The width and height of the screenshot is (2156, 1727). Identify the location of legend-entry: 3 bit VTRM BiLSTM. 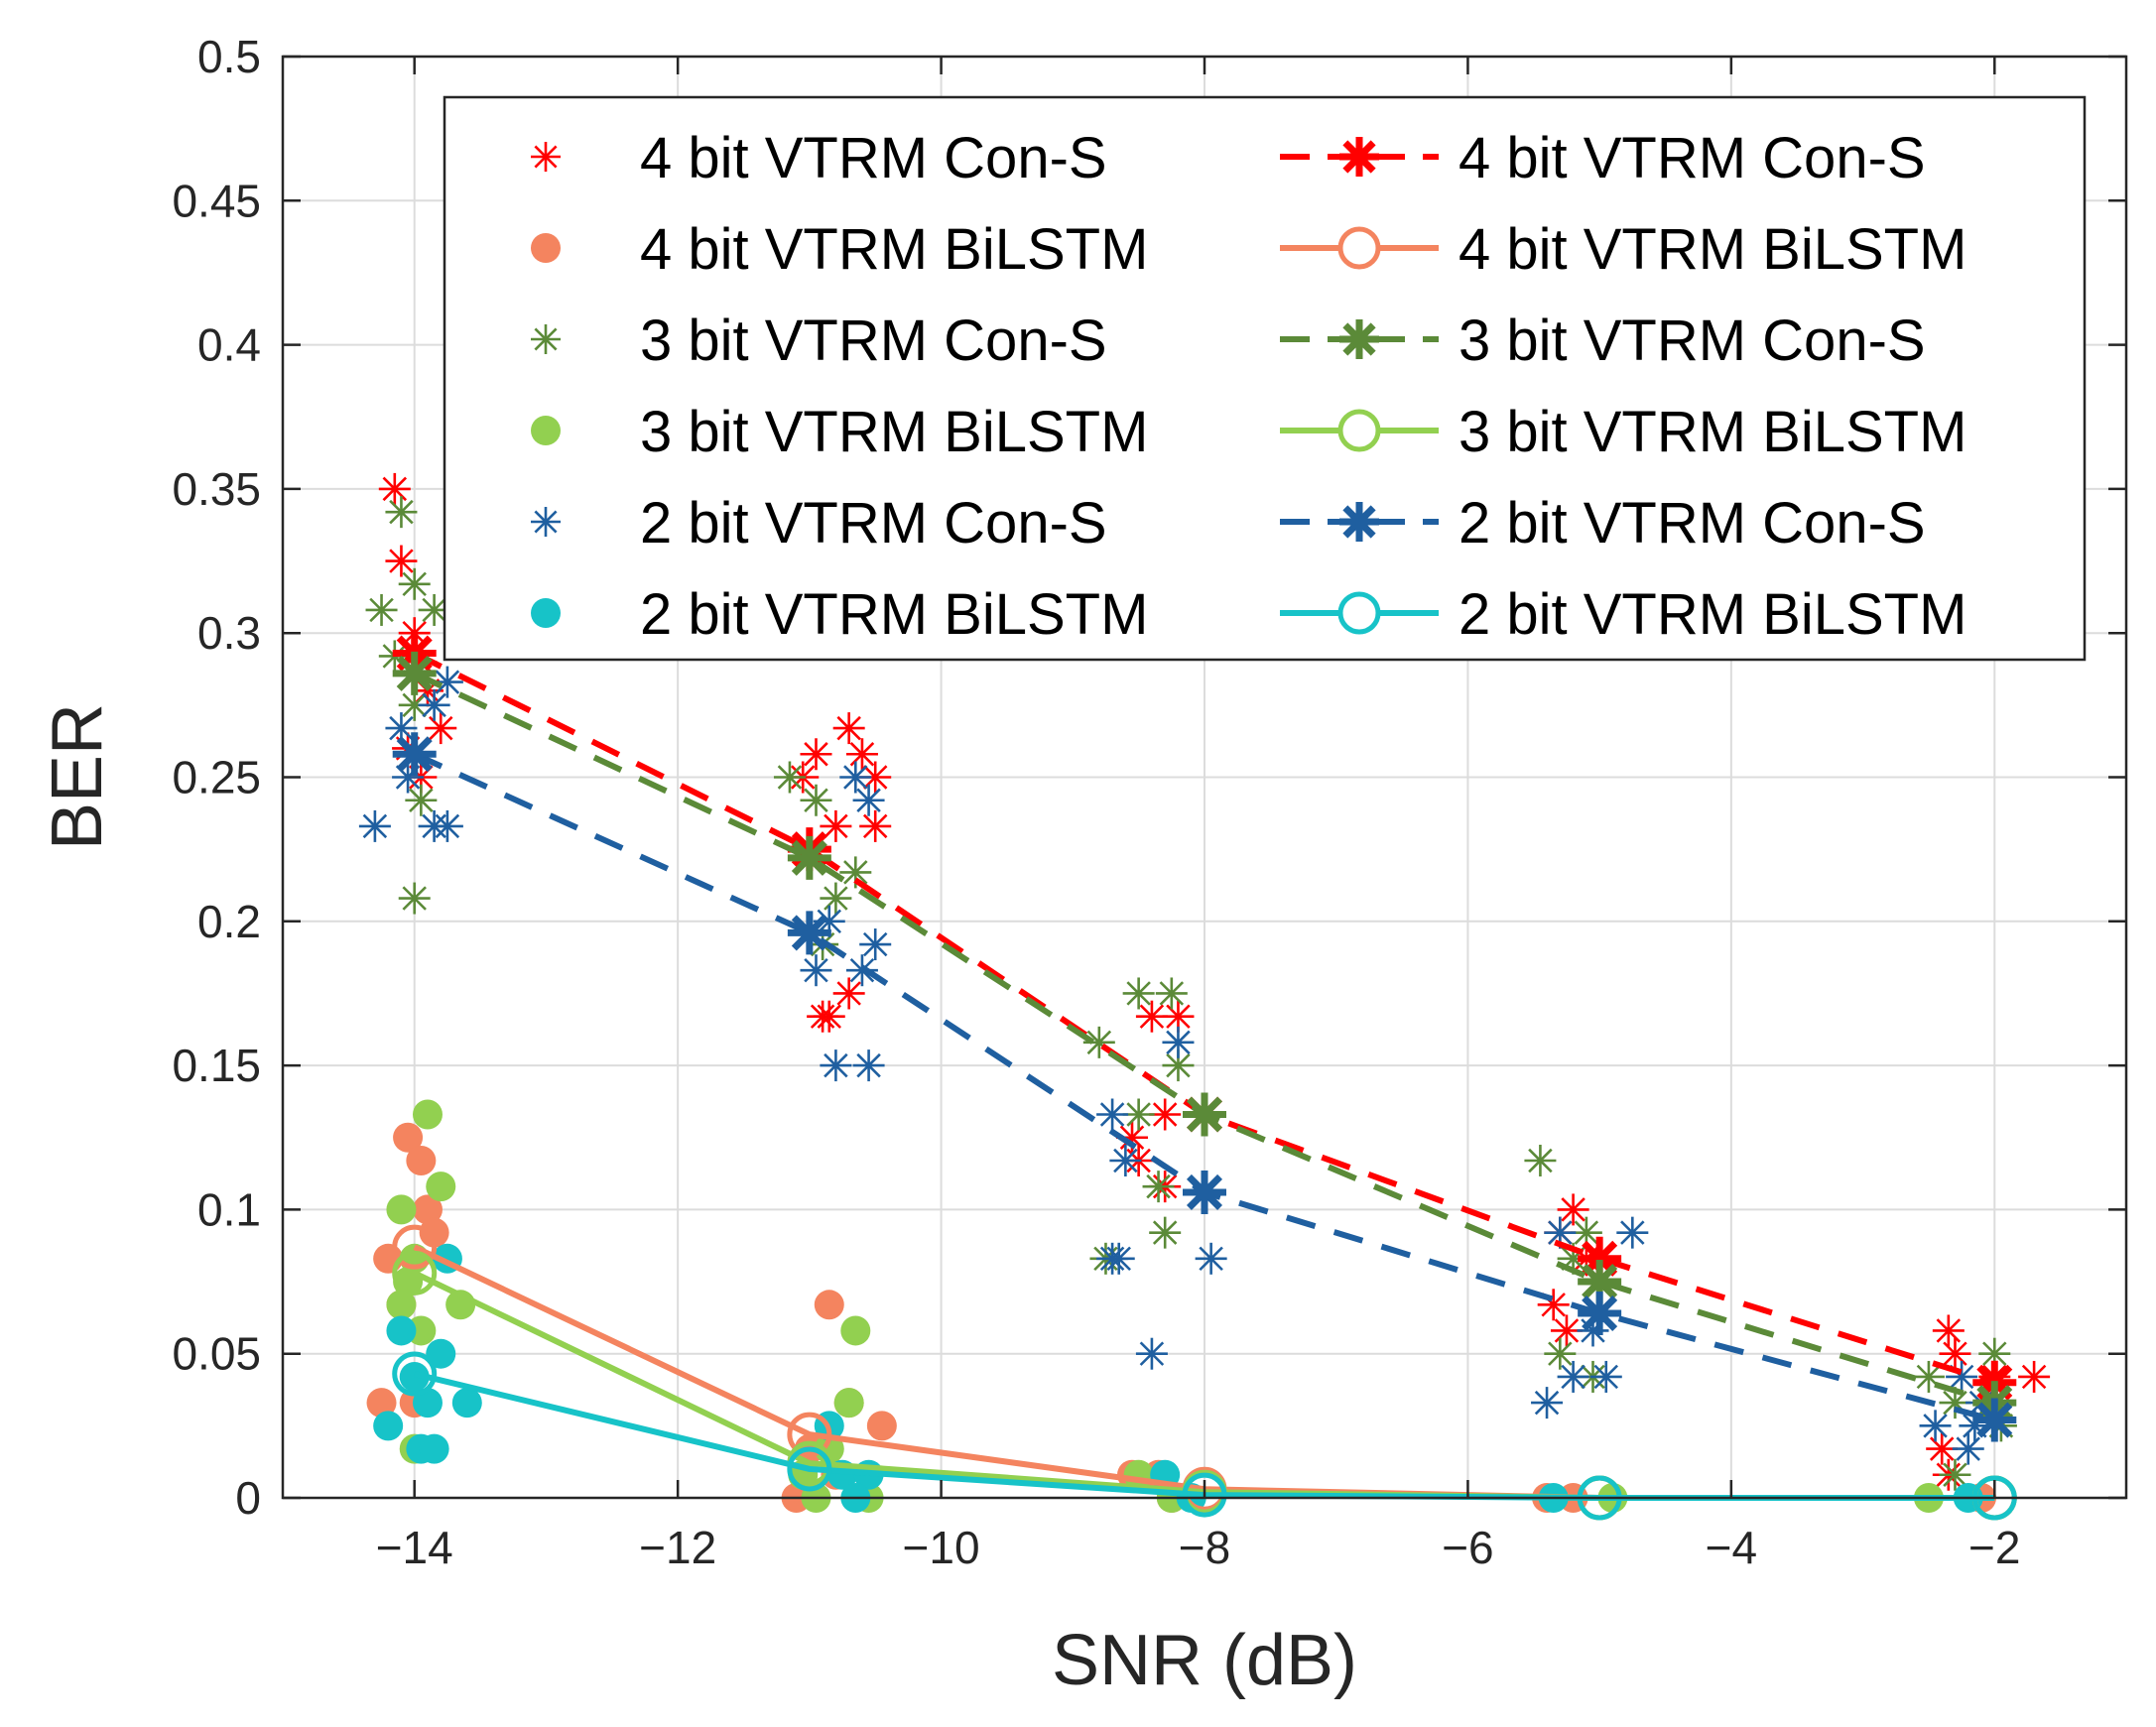
(839, 432).